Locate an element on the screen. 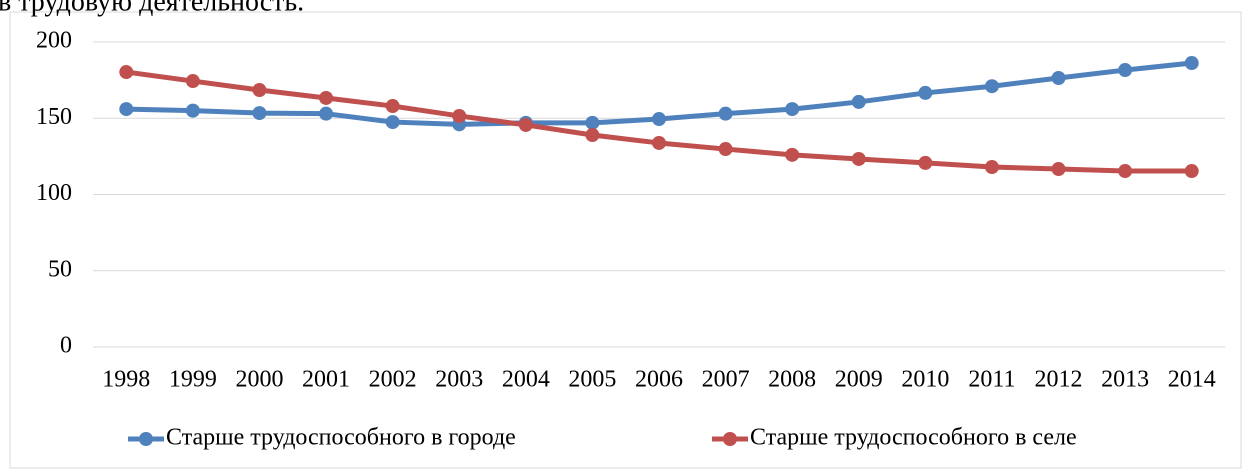 This screenshot has width=1242, height=469. x-tick-label: 2007 is located at coordinates (726, 380).